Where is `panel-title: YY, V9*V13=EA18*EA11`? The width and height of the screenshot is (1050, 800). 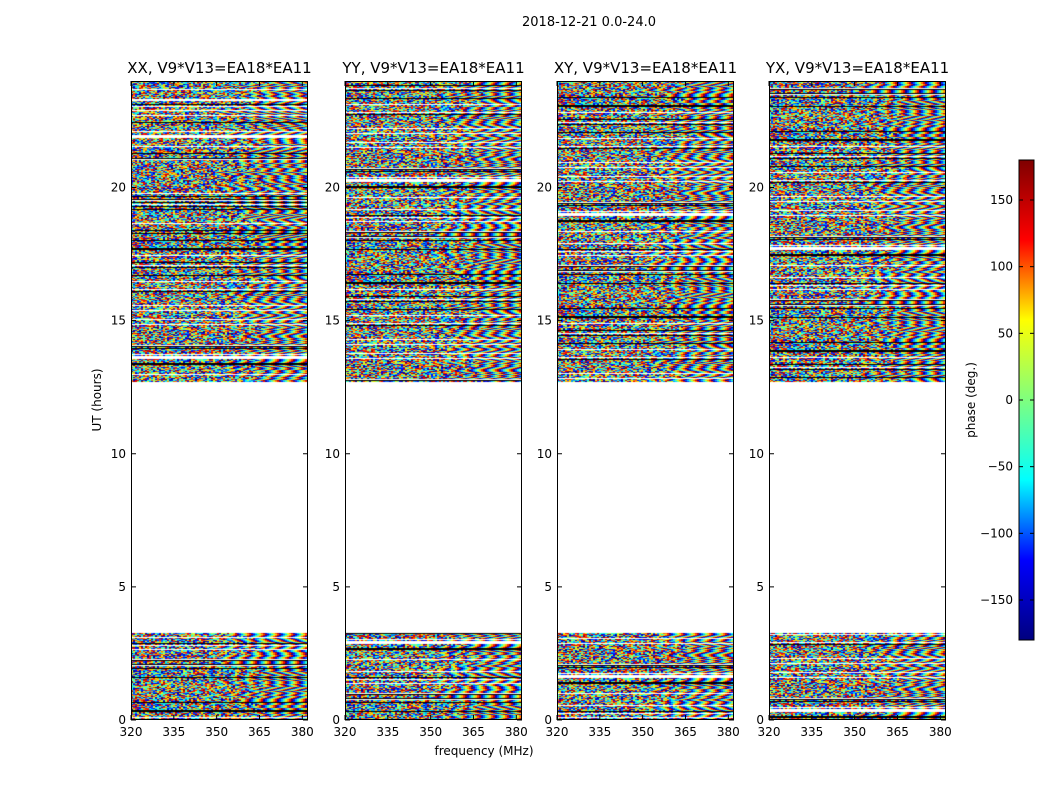 panel-title: YY, V9*V13=EA18*EA11 is located at coordinates (432, 68).